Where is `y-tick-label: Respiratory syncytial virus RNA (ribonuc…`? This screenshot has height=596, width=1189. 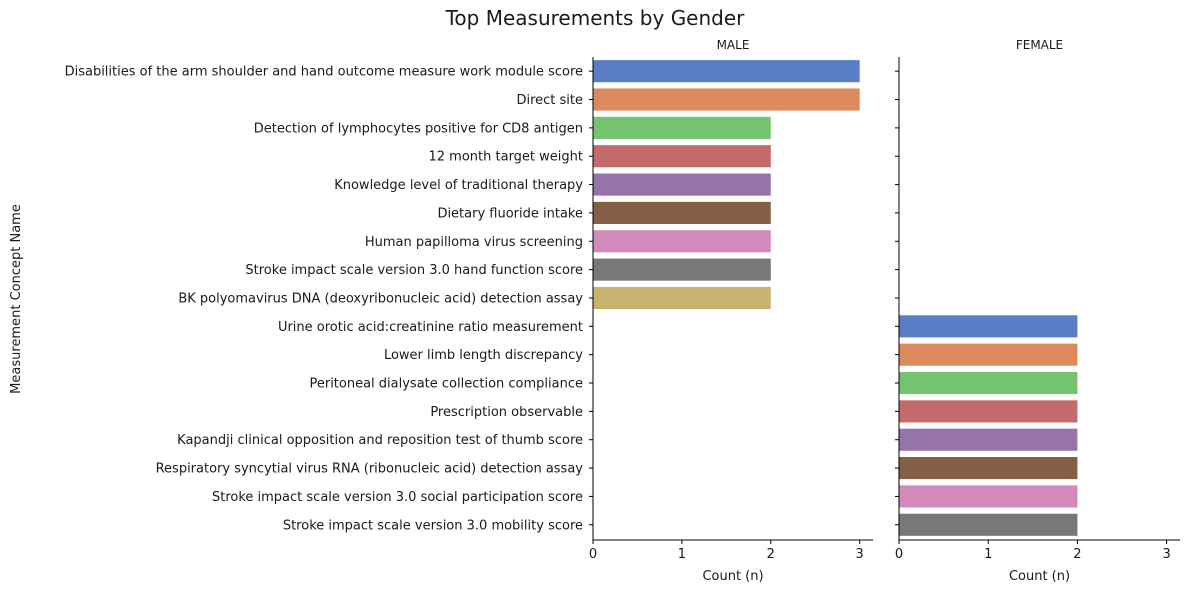
y-tick-label: Respiratory syncytial virus RNA (ribonuc… is located at coordinates (370, 469).